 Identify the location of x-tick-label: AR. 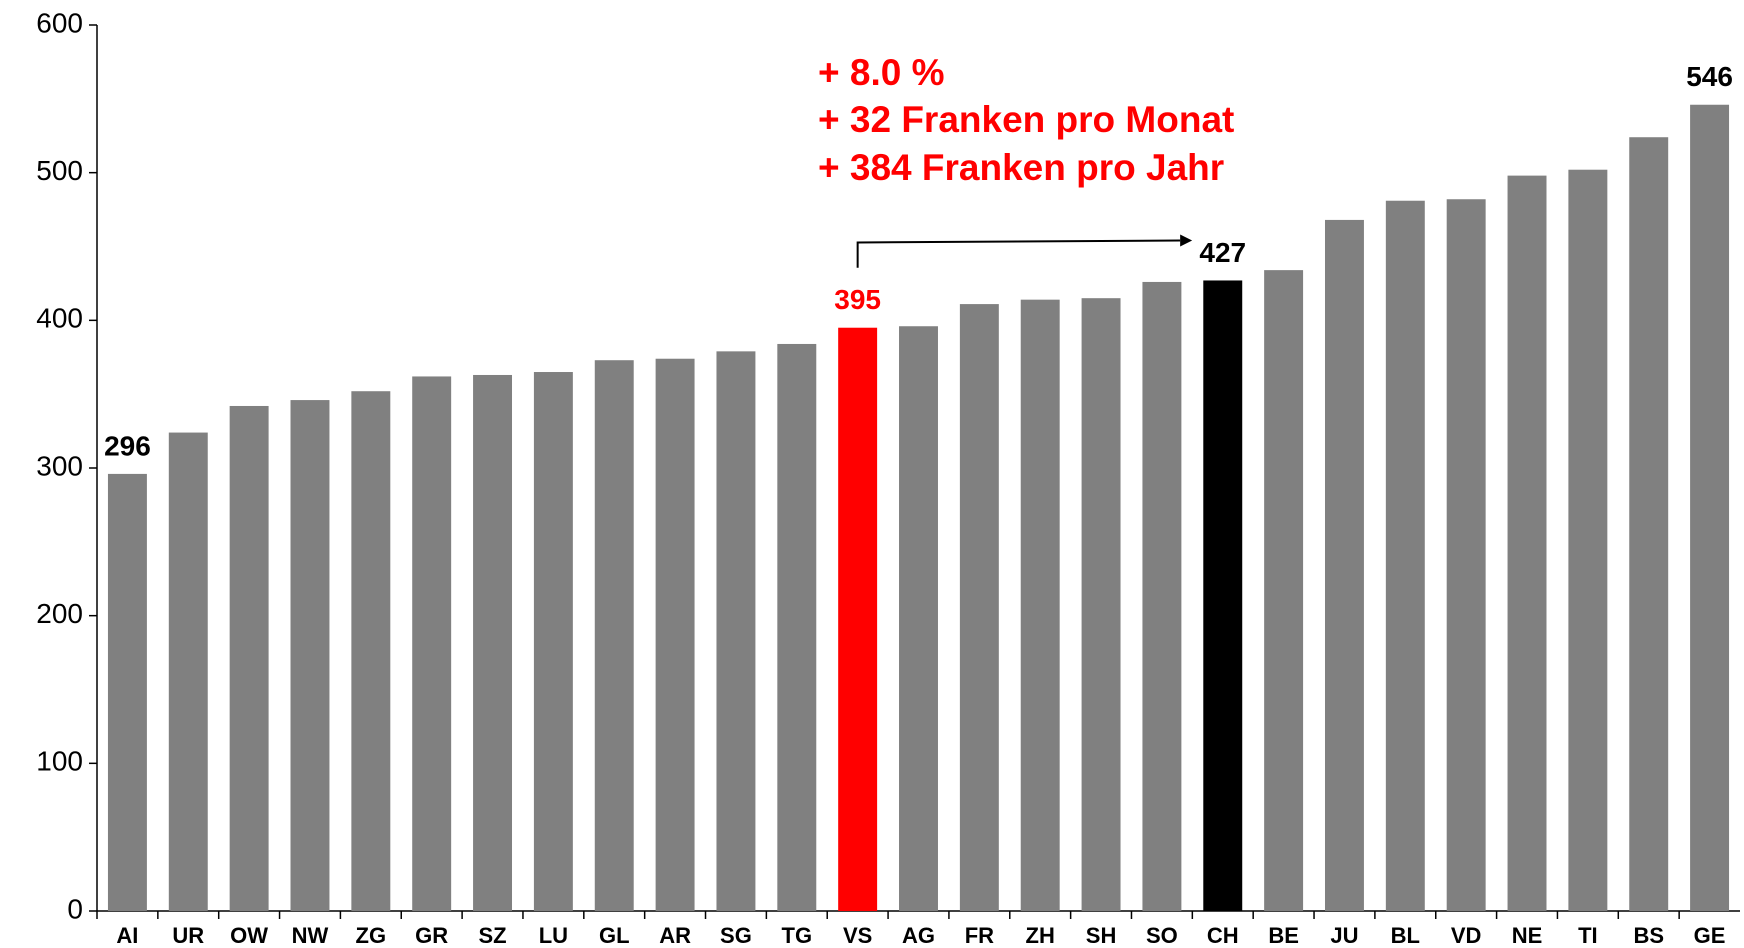
(675, 935).